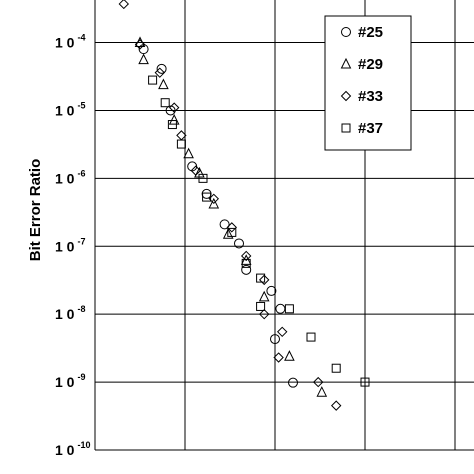 The width and height of the screenshot is (474, 474). What do you see at coordinates (70, 313) in the screenshot?
I see `y-tick-label: 1 0 -8` at bounding box center [70, 313].